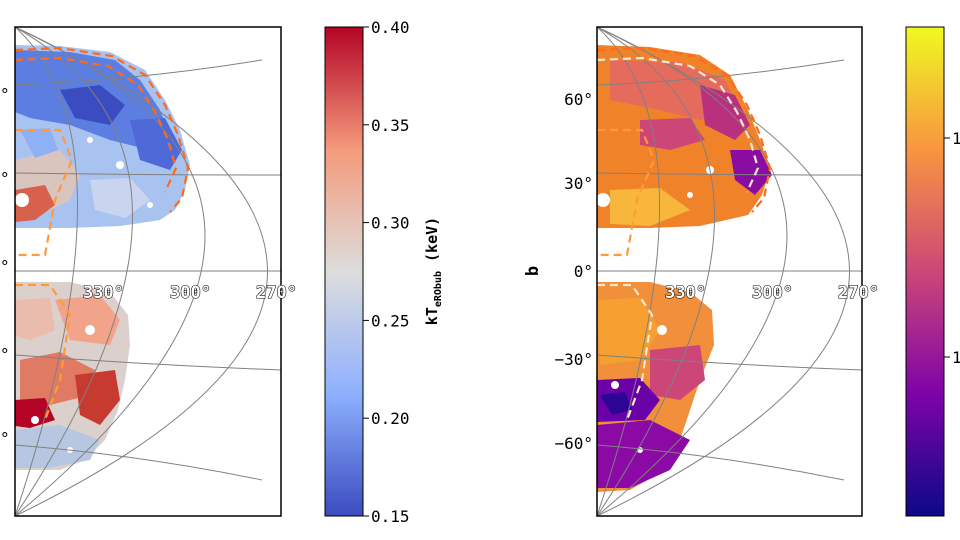 The height and width of the screenshot is (540, 960). What do you see at coordinates (5, 266) in the screenshot?
I see `left-lat-label-0: °` at bounding box center [5, 266].